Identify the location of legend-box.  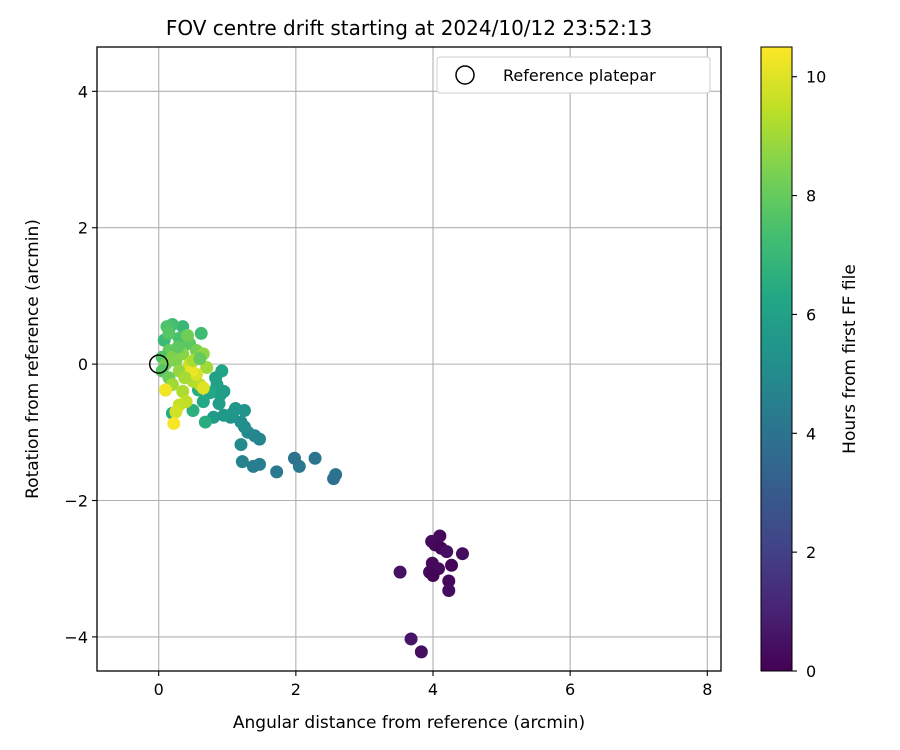
(573, 75).